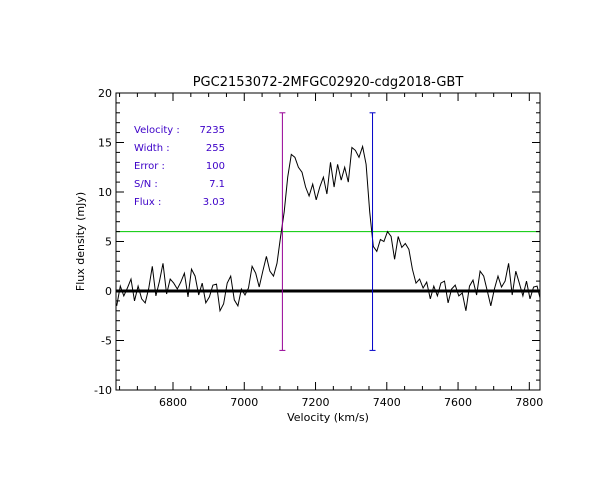 The height and width of the screenshot is (500, 612). I want to click on info-label: Velocity :, so click(157, 130).